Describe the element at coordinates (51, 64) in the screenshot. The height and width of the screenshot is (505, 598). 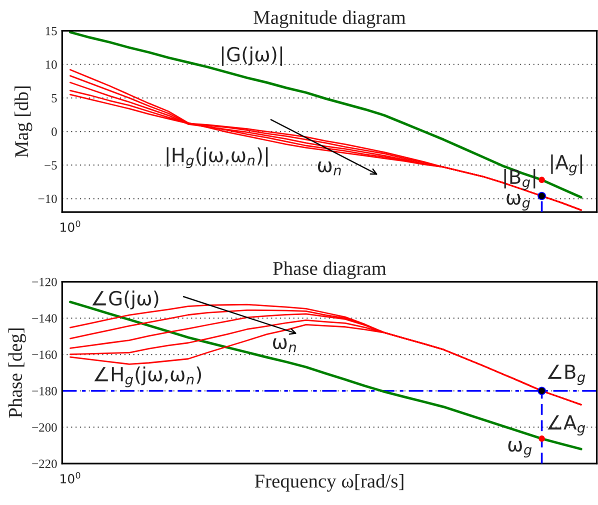
I see `y-tick-label: 10` at that location.